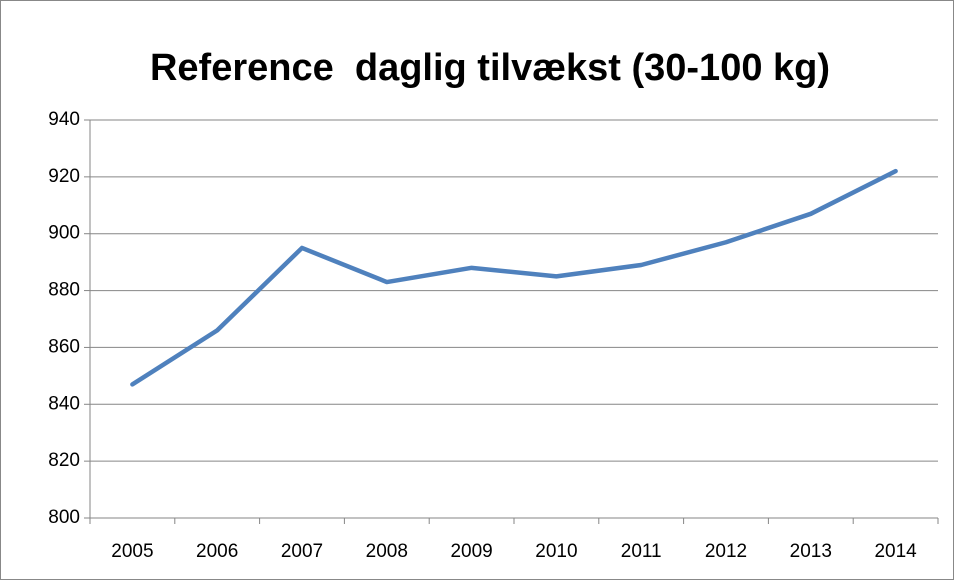 This screenshot has height=580, width=954. Describe the element at coordinates (556, 551) in the screenshot. I see `x-tick-label: 2010` at that location.